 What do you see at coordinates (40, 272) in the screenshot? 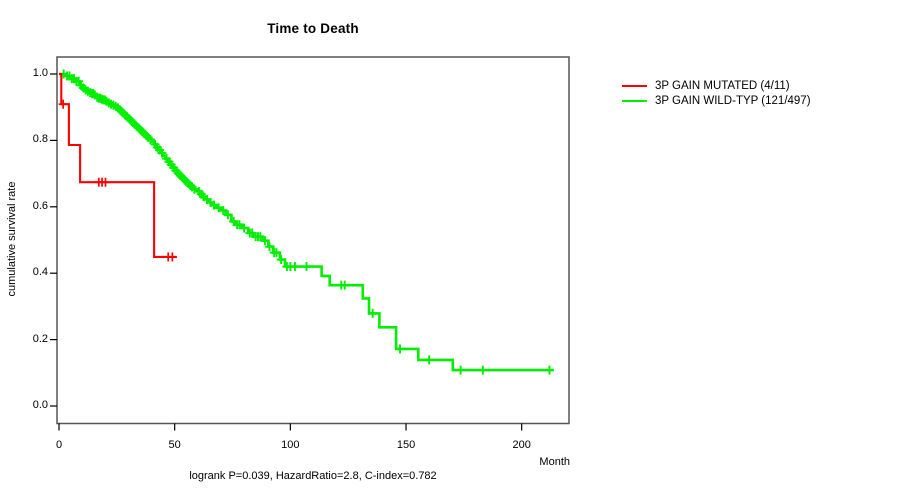
I see `y-tick-label: 0.4` at bounding box center [40, 272].